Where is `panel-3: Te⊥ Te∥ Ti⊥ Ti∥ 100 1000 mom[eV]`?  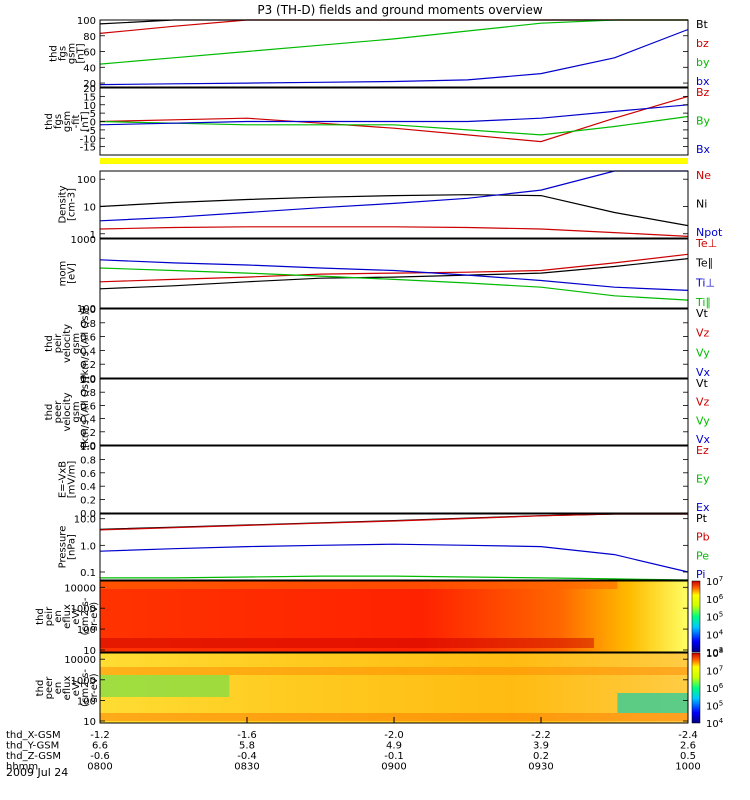
panel-3: Te⊥ Te∥ Ti⊥ Ti∥ 100 1000 mom[eV] is located at coordinates (388, 275).